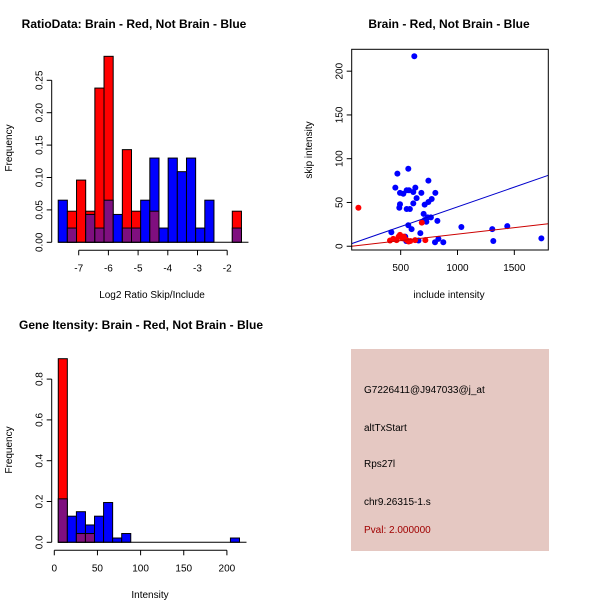  Describe the element at coordinates (340, 114) in the screenshot. I see `scatter-y-tick-label: 150` at that location.